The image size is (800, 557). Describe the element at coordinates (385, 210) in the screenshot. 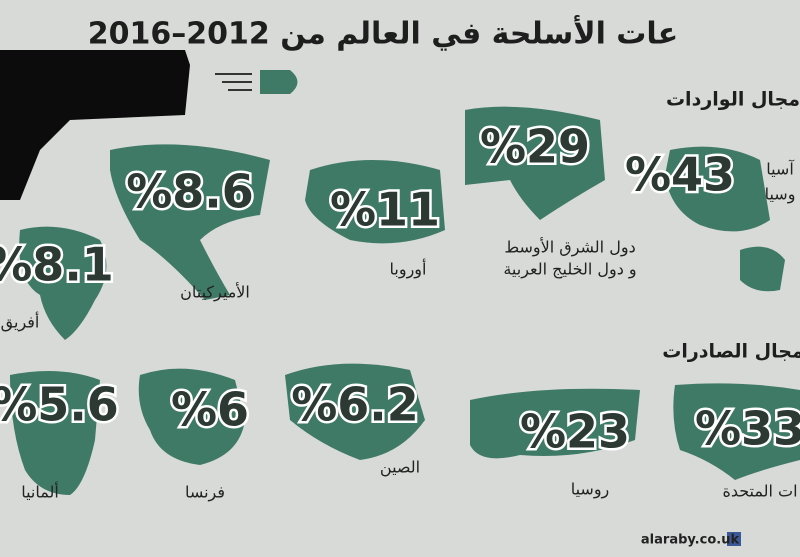

I see `percent: %11` at that location.